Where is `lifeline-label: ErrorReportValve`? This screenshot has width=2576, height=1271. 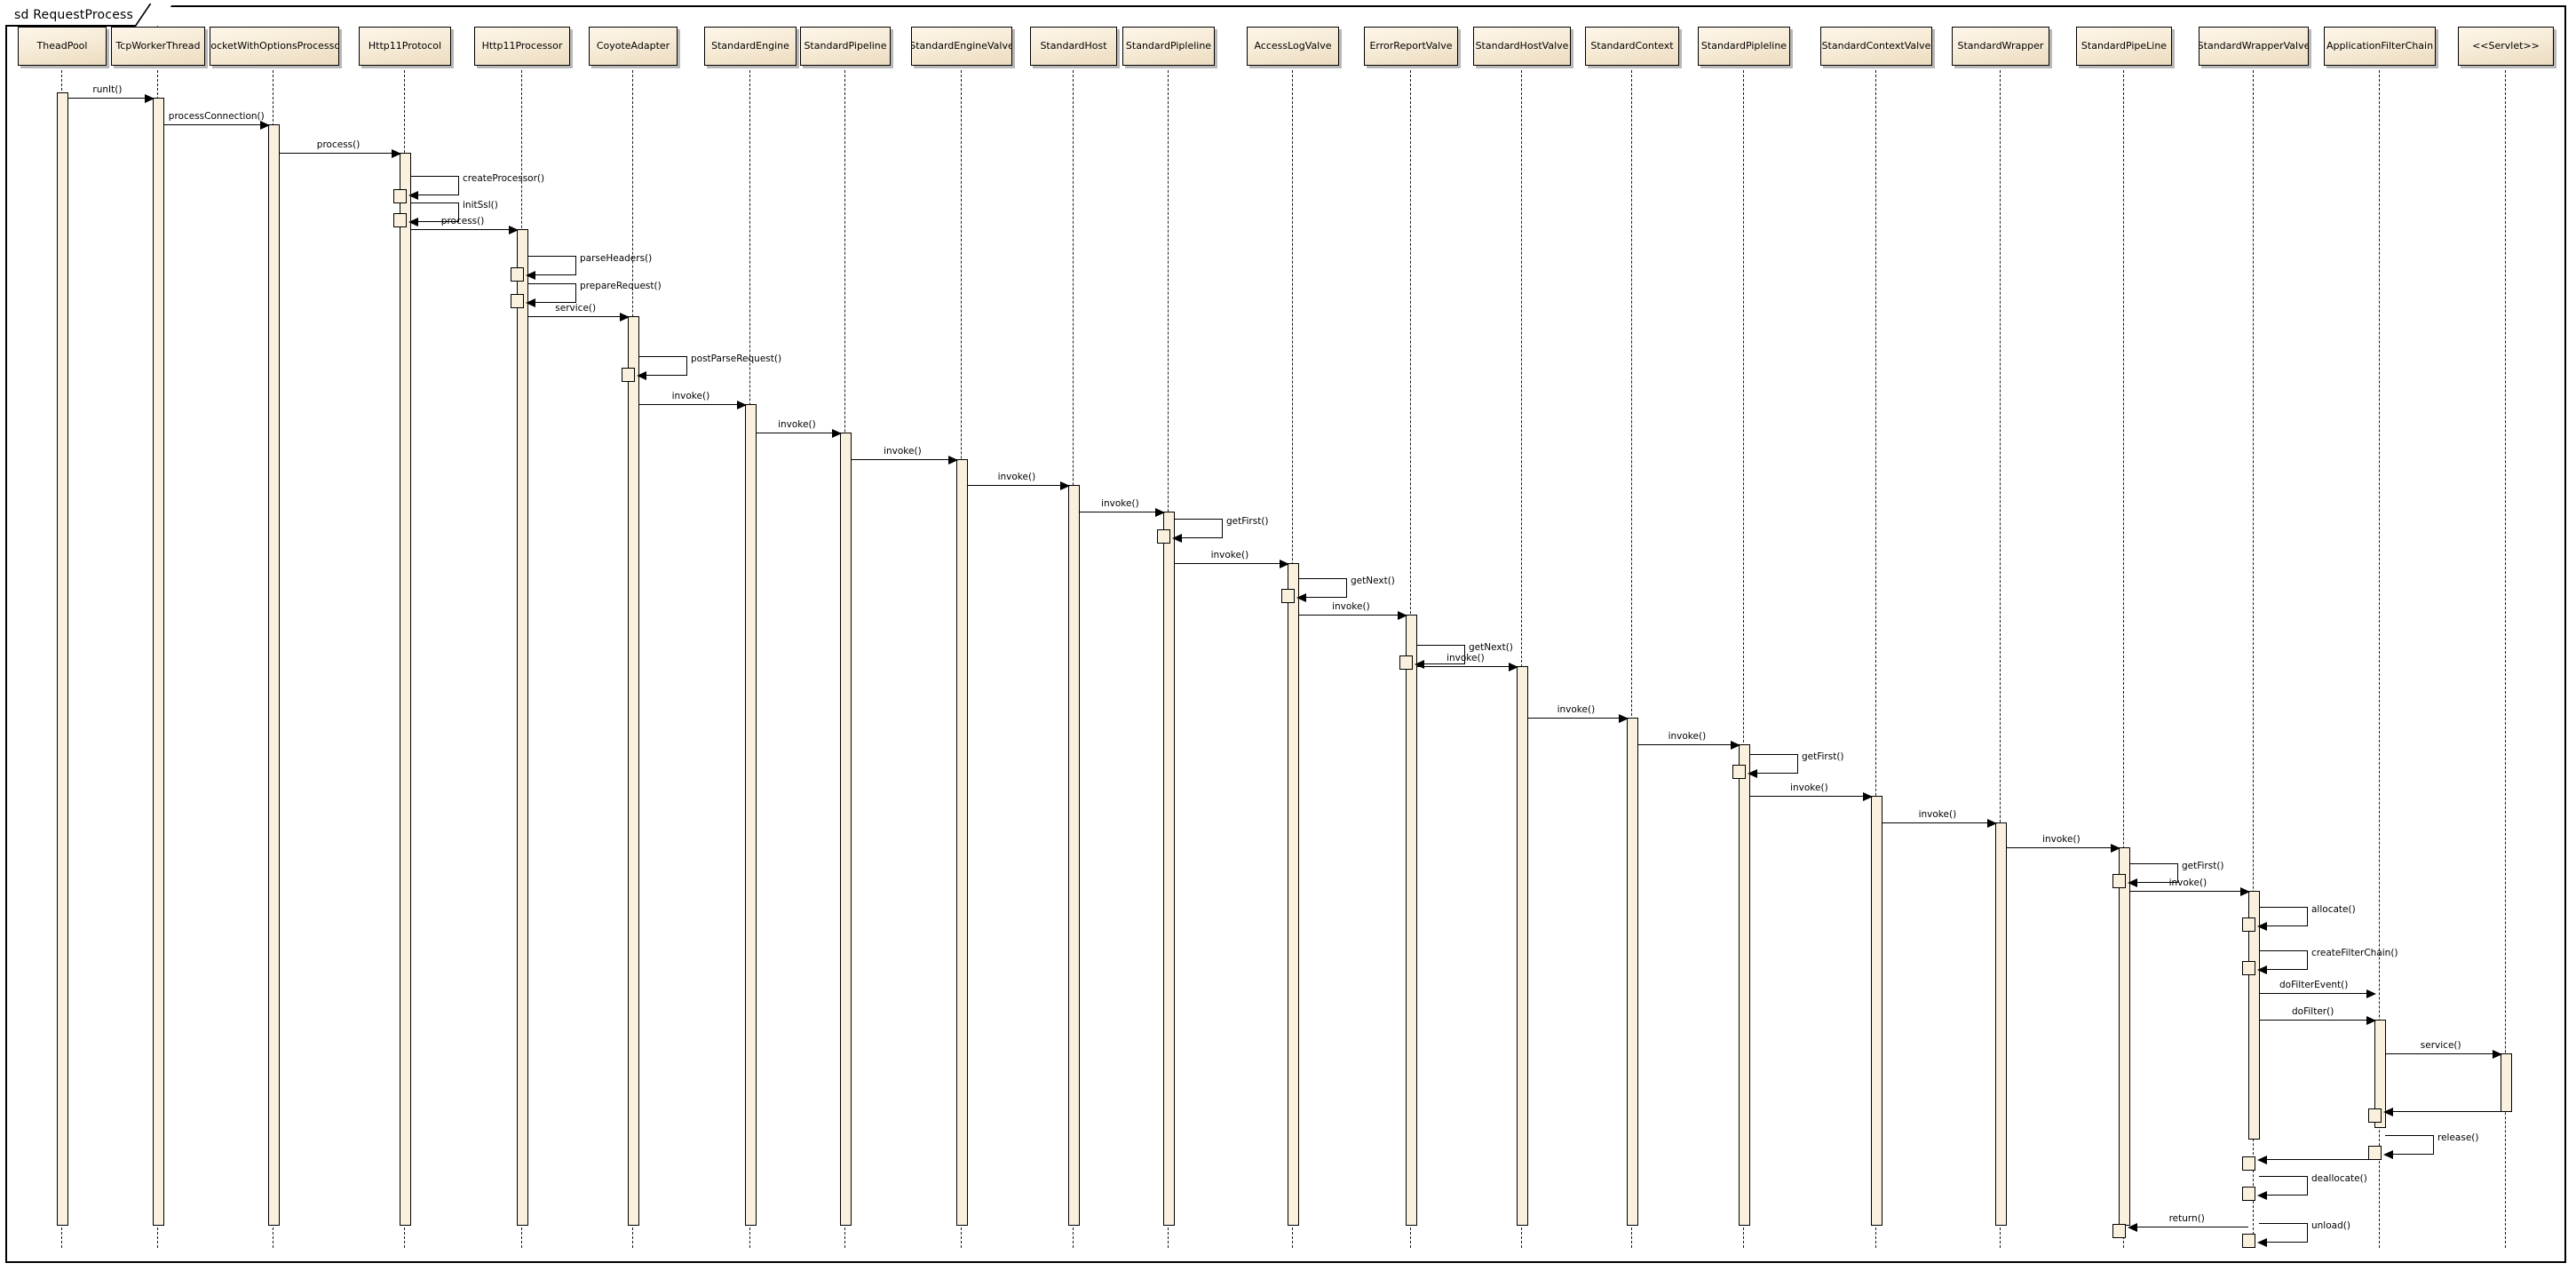 lifeline-label: ErrorReportValve is located at coordinates (1411, 46).